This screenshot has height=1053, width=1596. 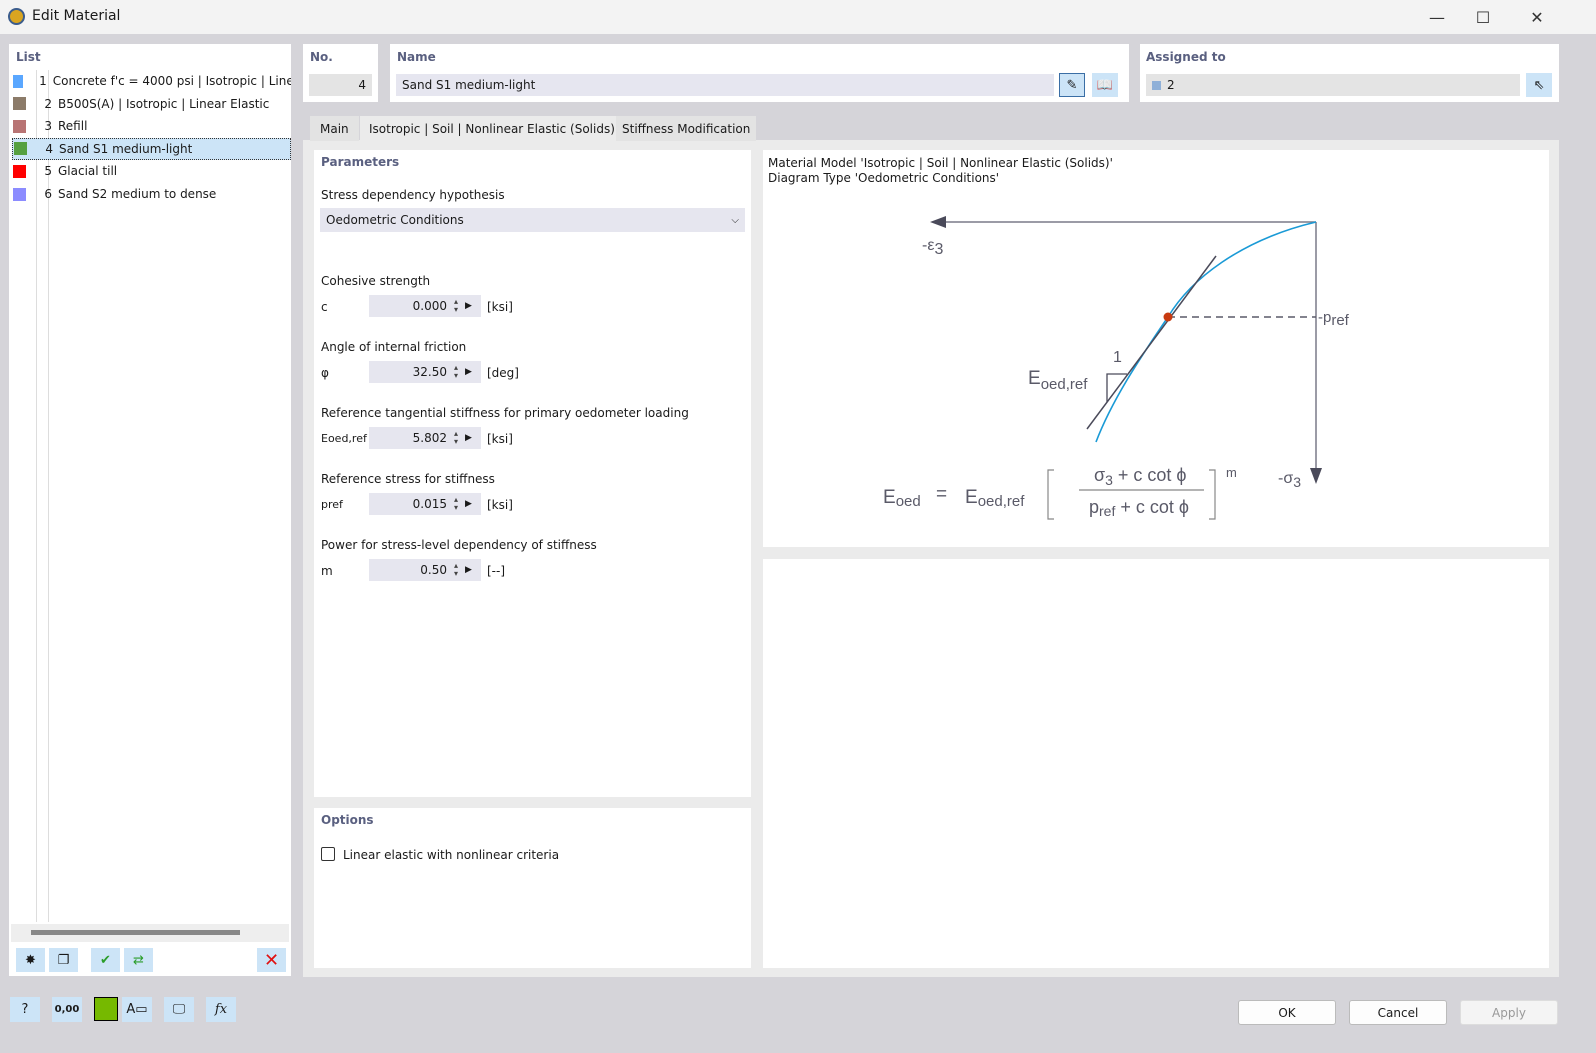 I want to click on ok-button: OK, so click(x=1287, y=1012).